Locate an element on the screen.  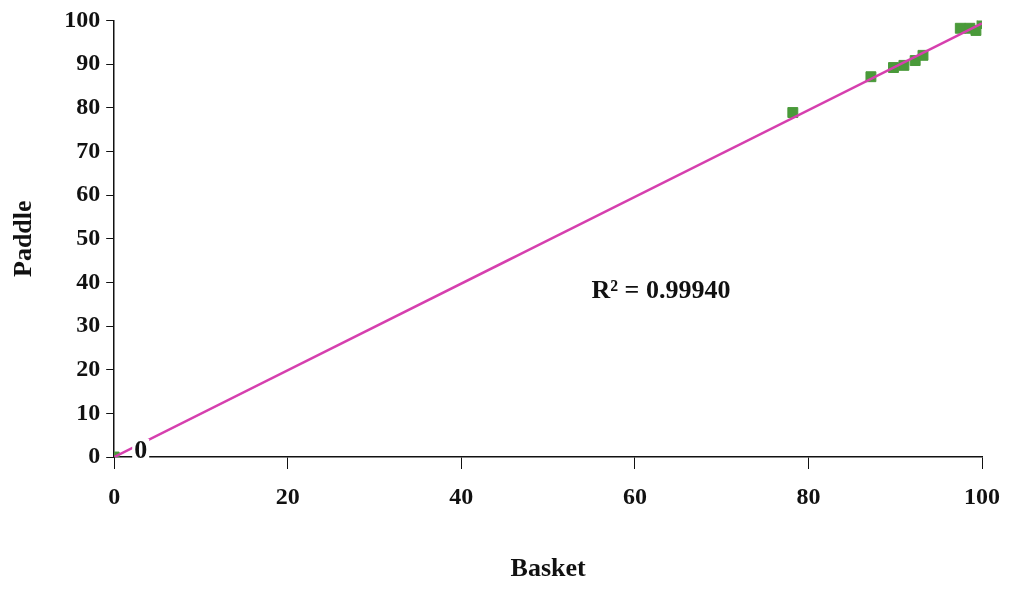
x-axis-title: Basket is located at coordinates (548, 568).